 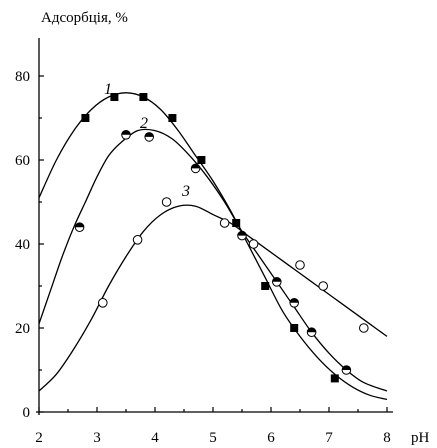 I want to click on x-tick-label: 5, so click(x=213, y=438).